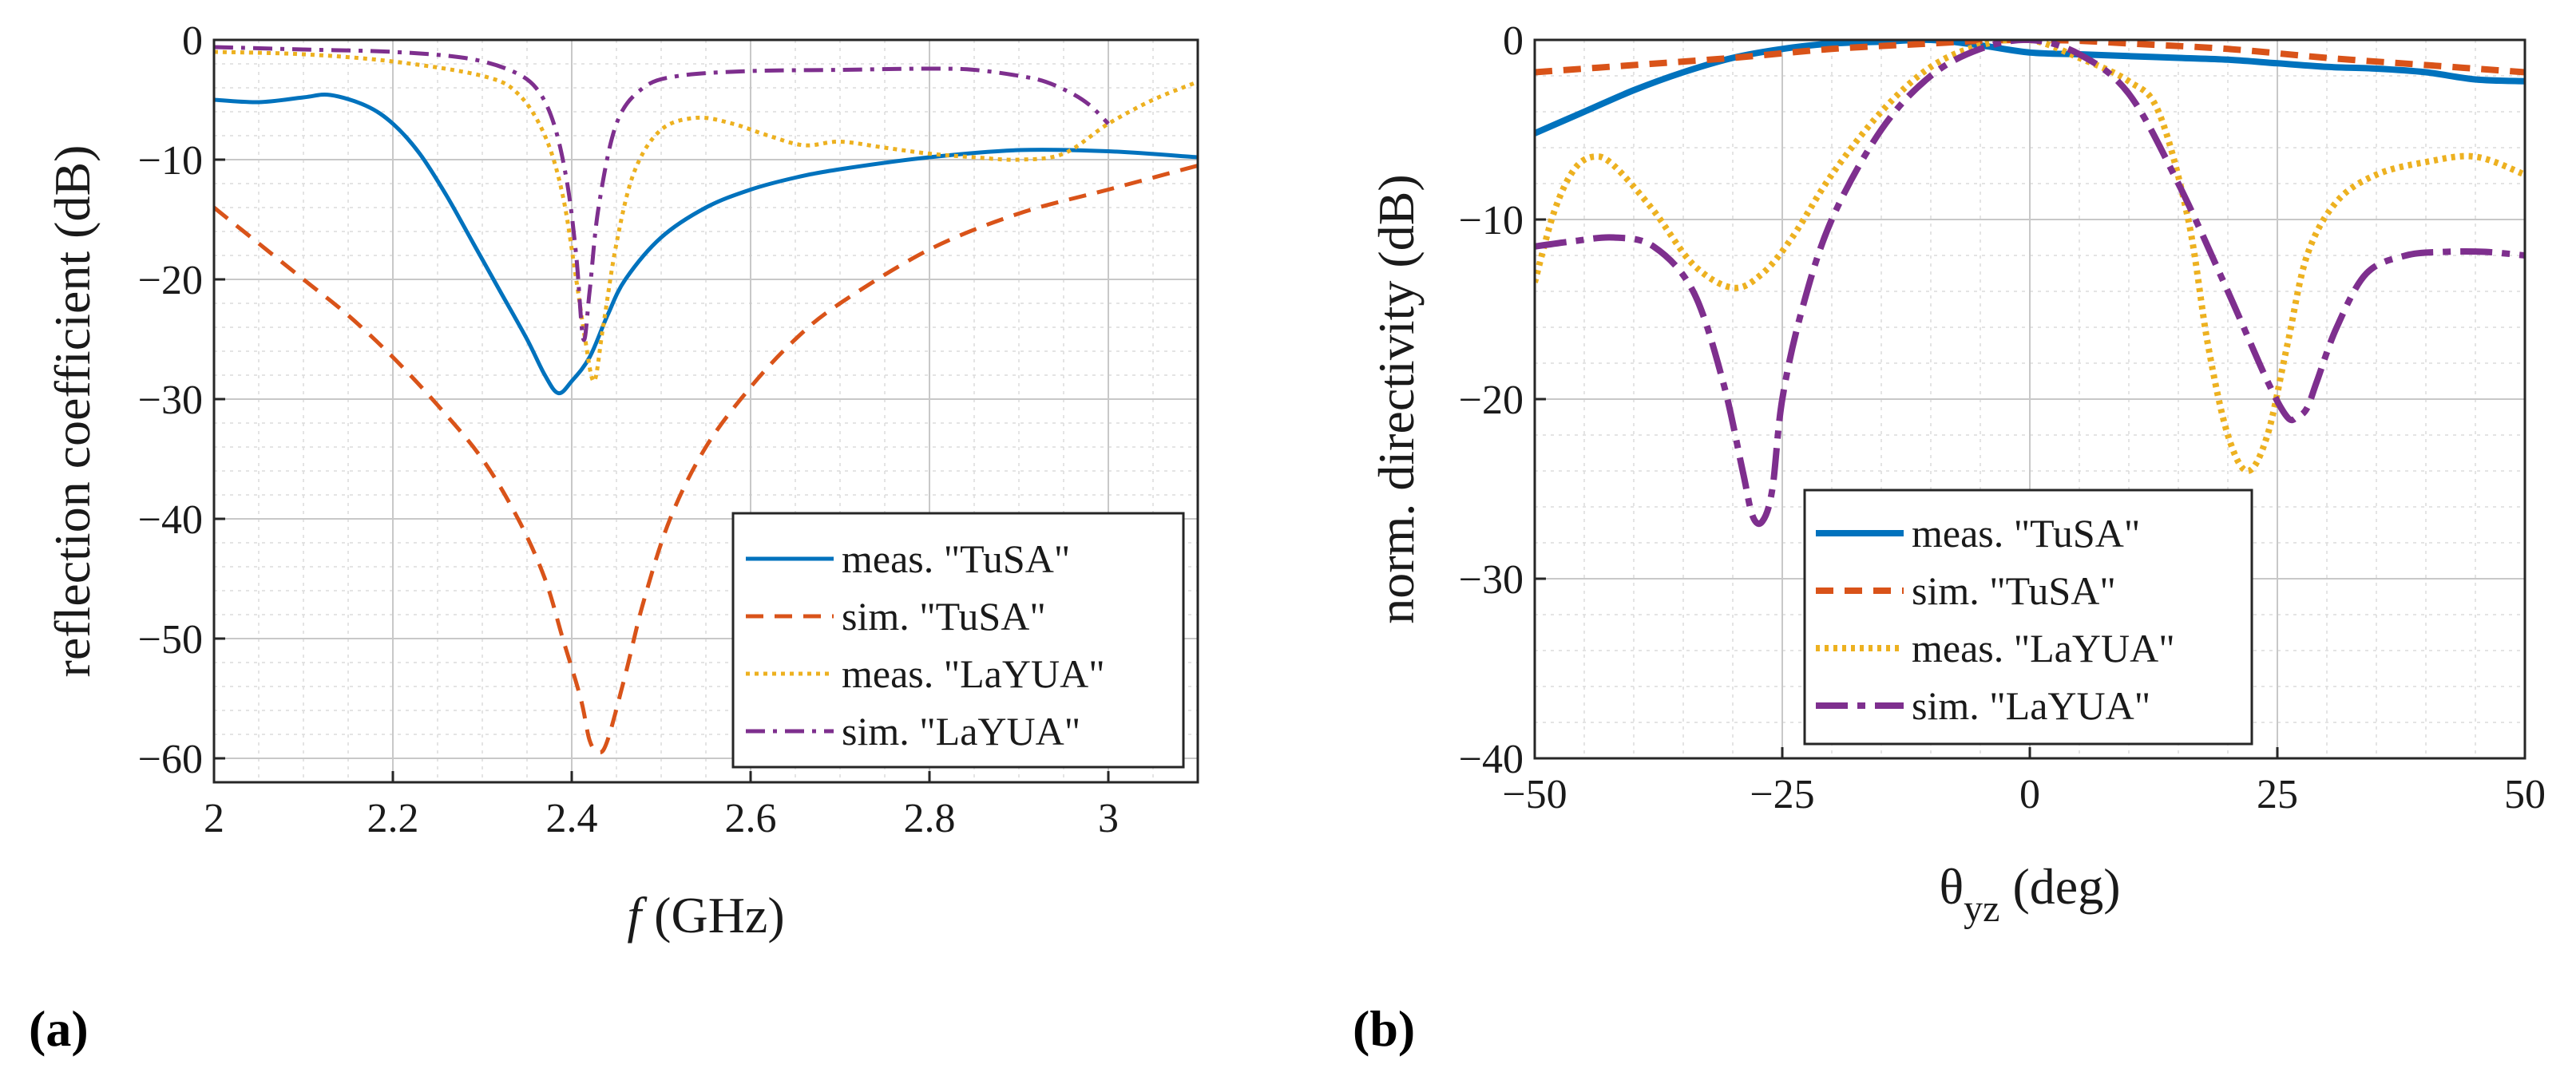 This screenshot has height=1084, width=2576. Describe the element at coordinates (72, 411) in the screenshot. I see `y-axis-label-a: reflection coefficient (dB)` at that location.